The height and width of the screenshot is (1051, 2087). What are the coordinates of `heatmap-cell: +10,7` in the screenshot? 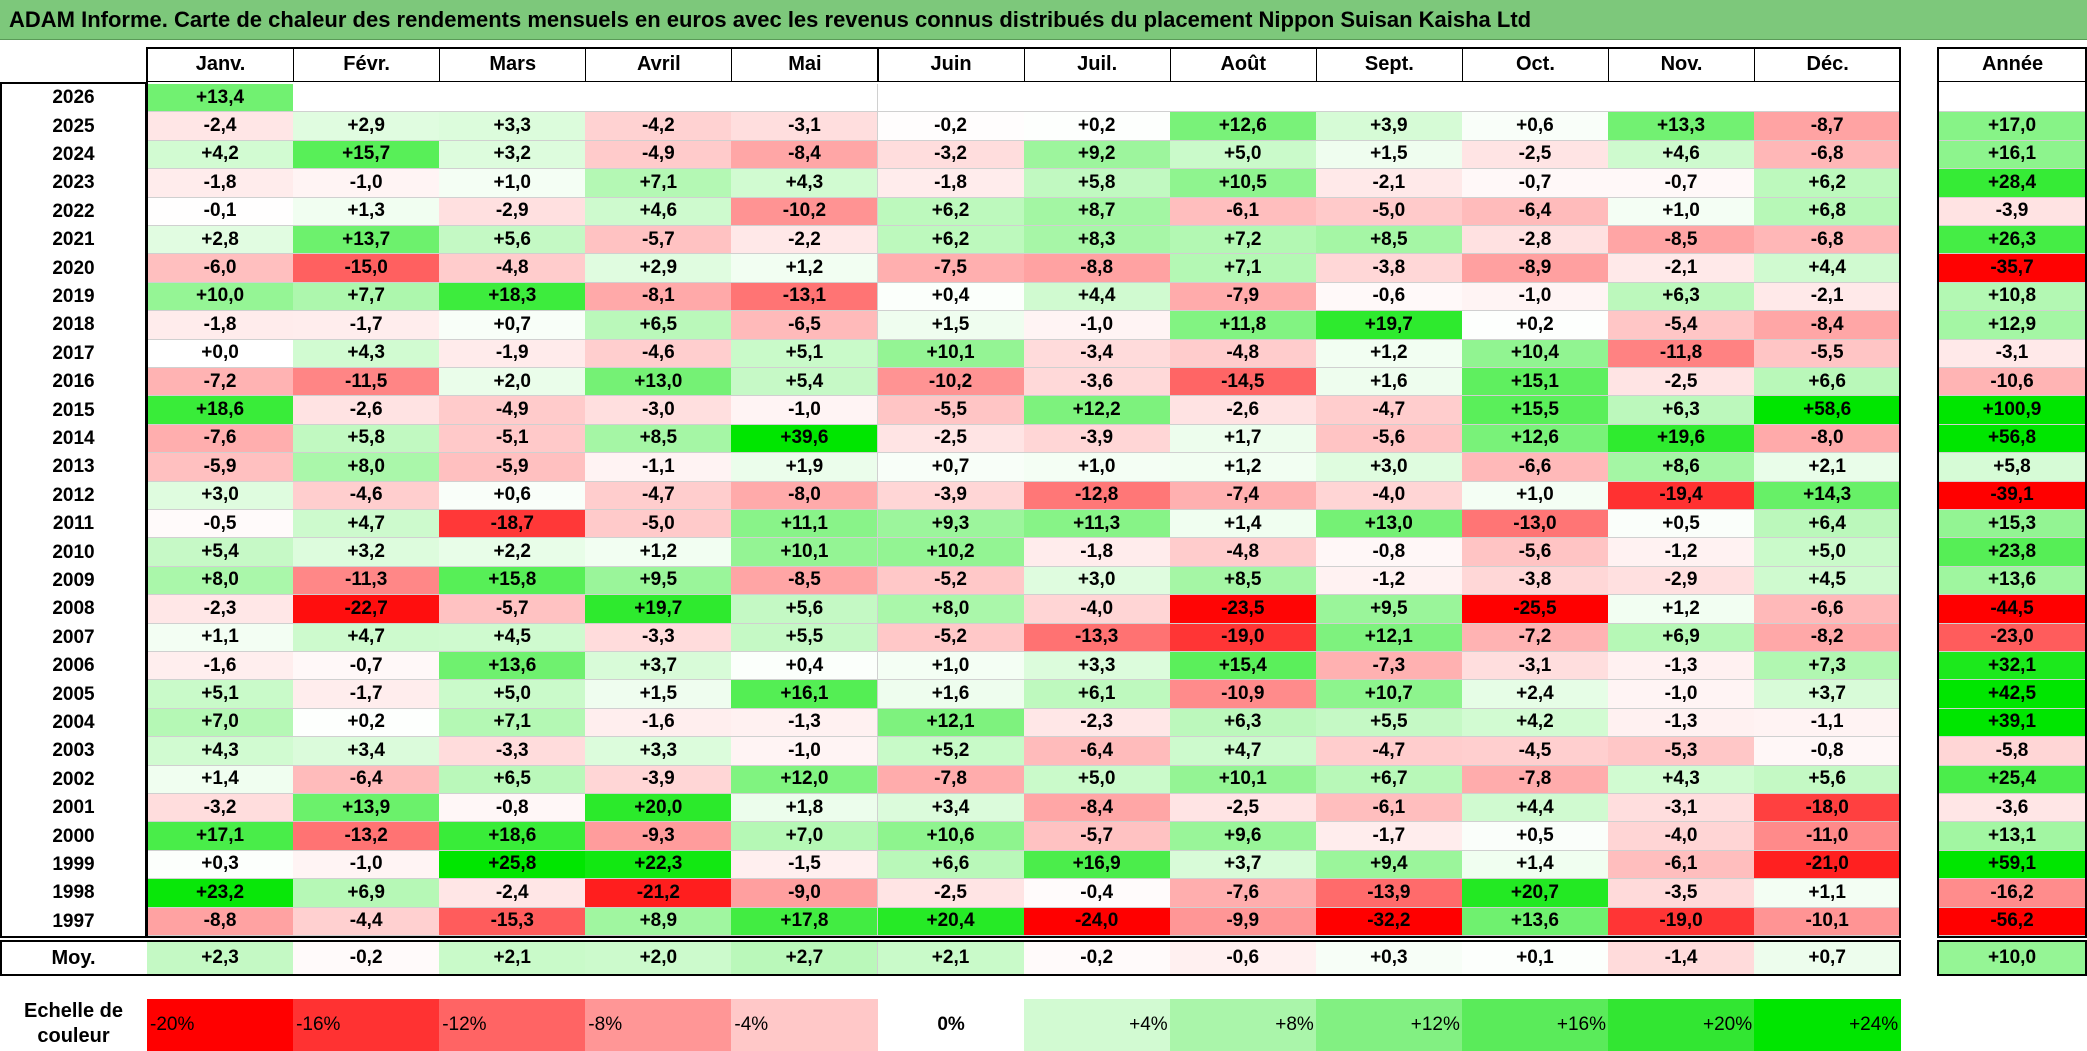 It's located at (1389, 694).